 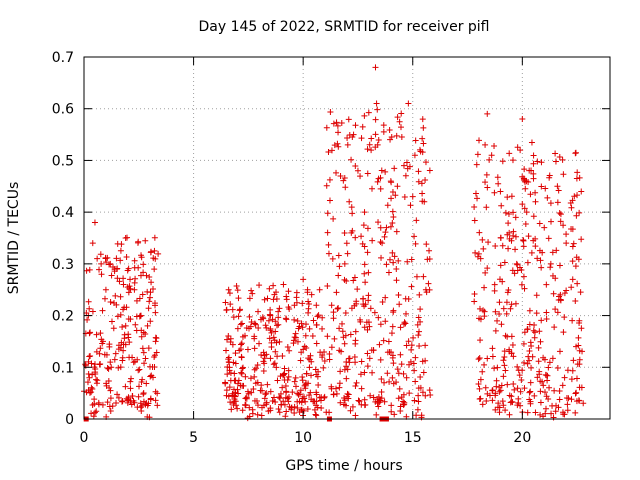 I want to click on y-tick-label: 0.2, so click(x=63, y=317).